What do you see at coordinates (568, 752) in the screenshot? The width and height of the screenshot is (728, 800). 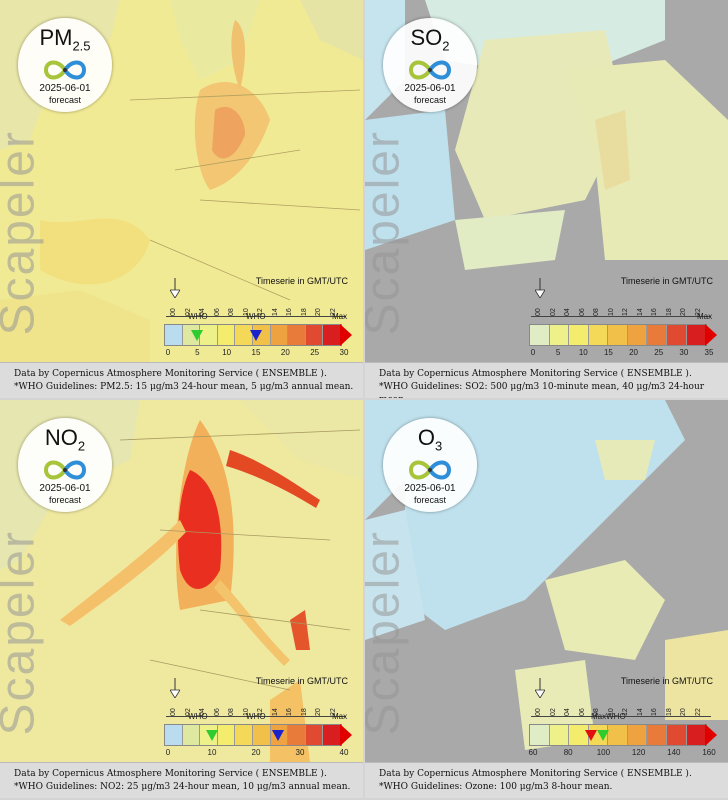 I see `scale-tick: 80` at bounding box center [568, 752].